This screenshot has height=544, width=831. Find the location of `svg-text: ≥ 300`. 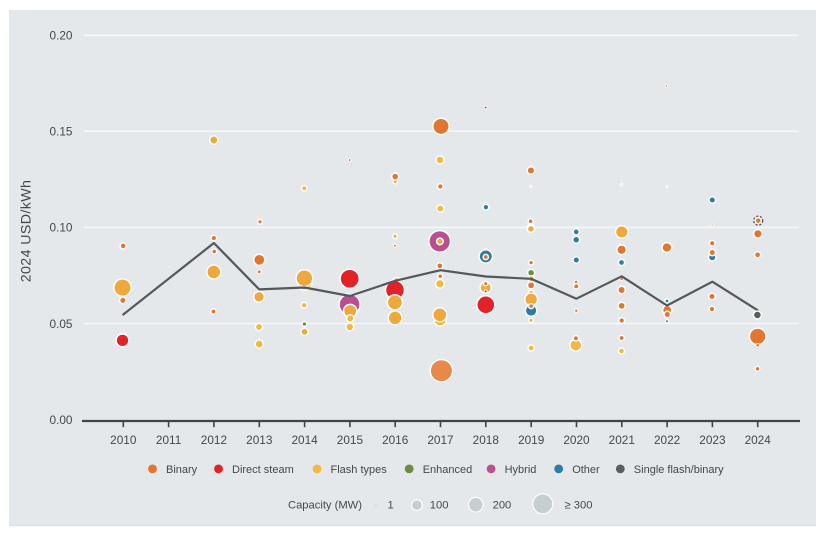

svg-text: ≥ 300 is located at coordinates (579, 505).